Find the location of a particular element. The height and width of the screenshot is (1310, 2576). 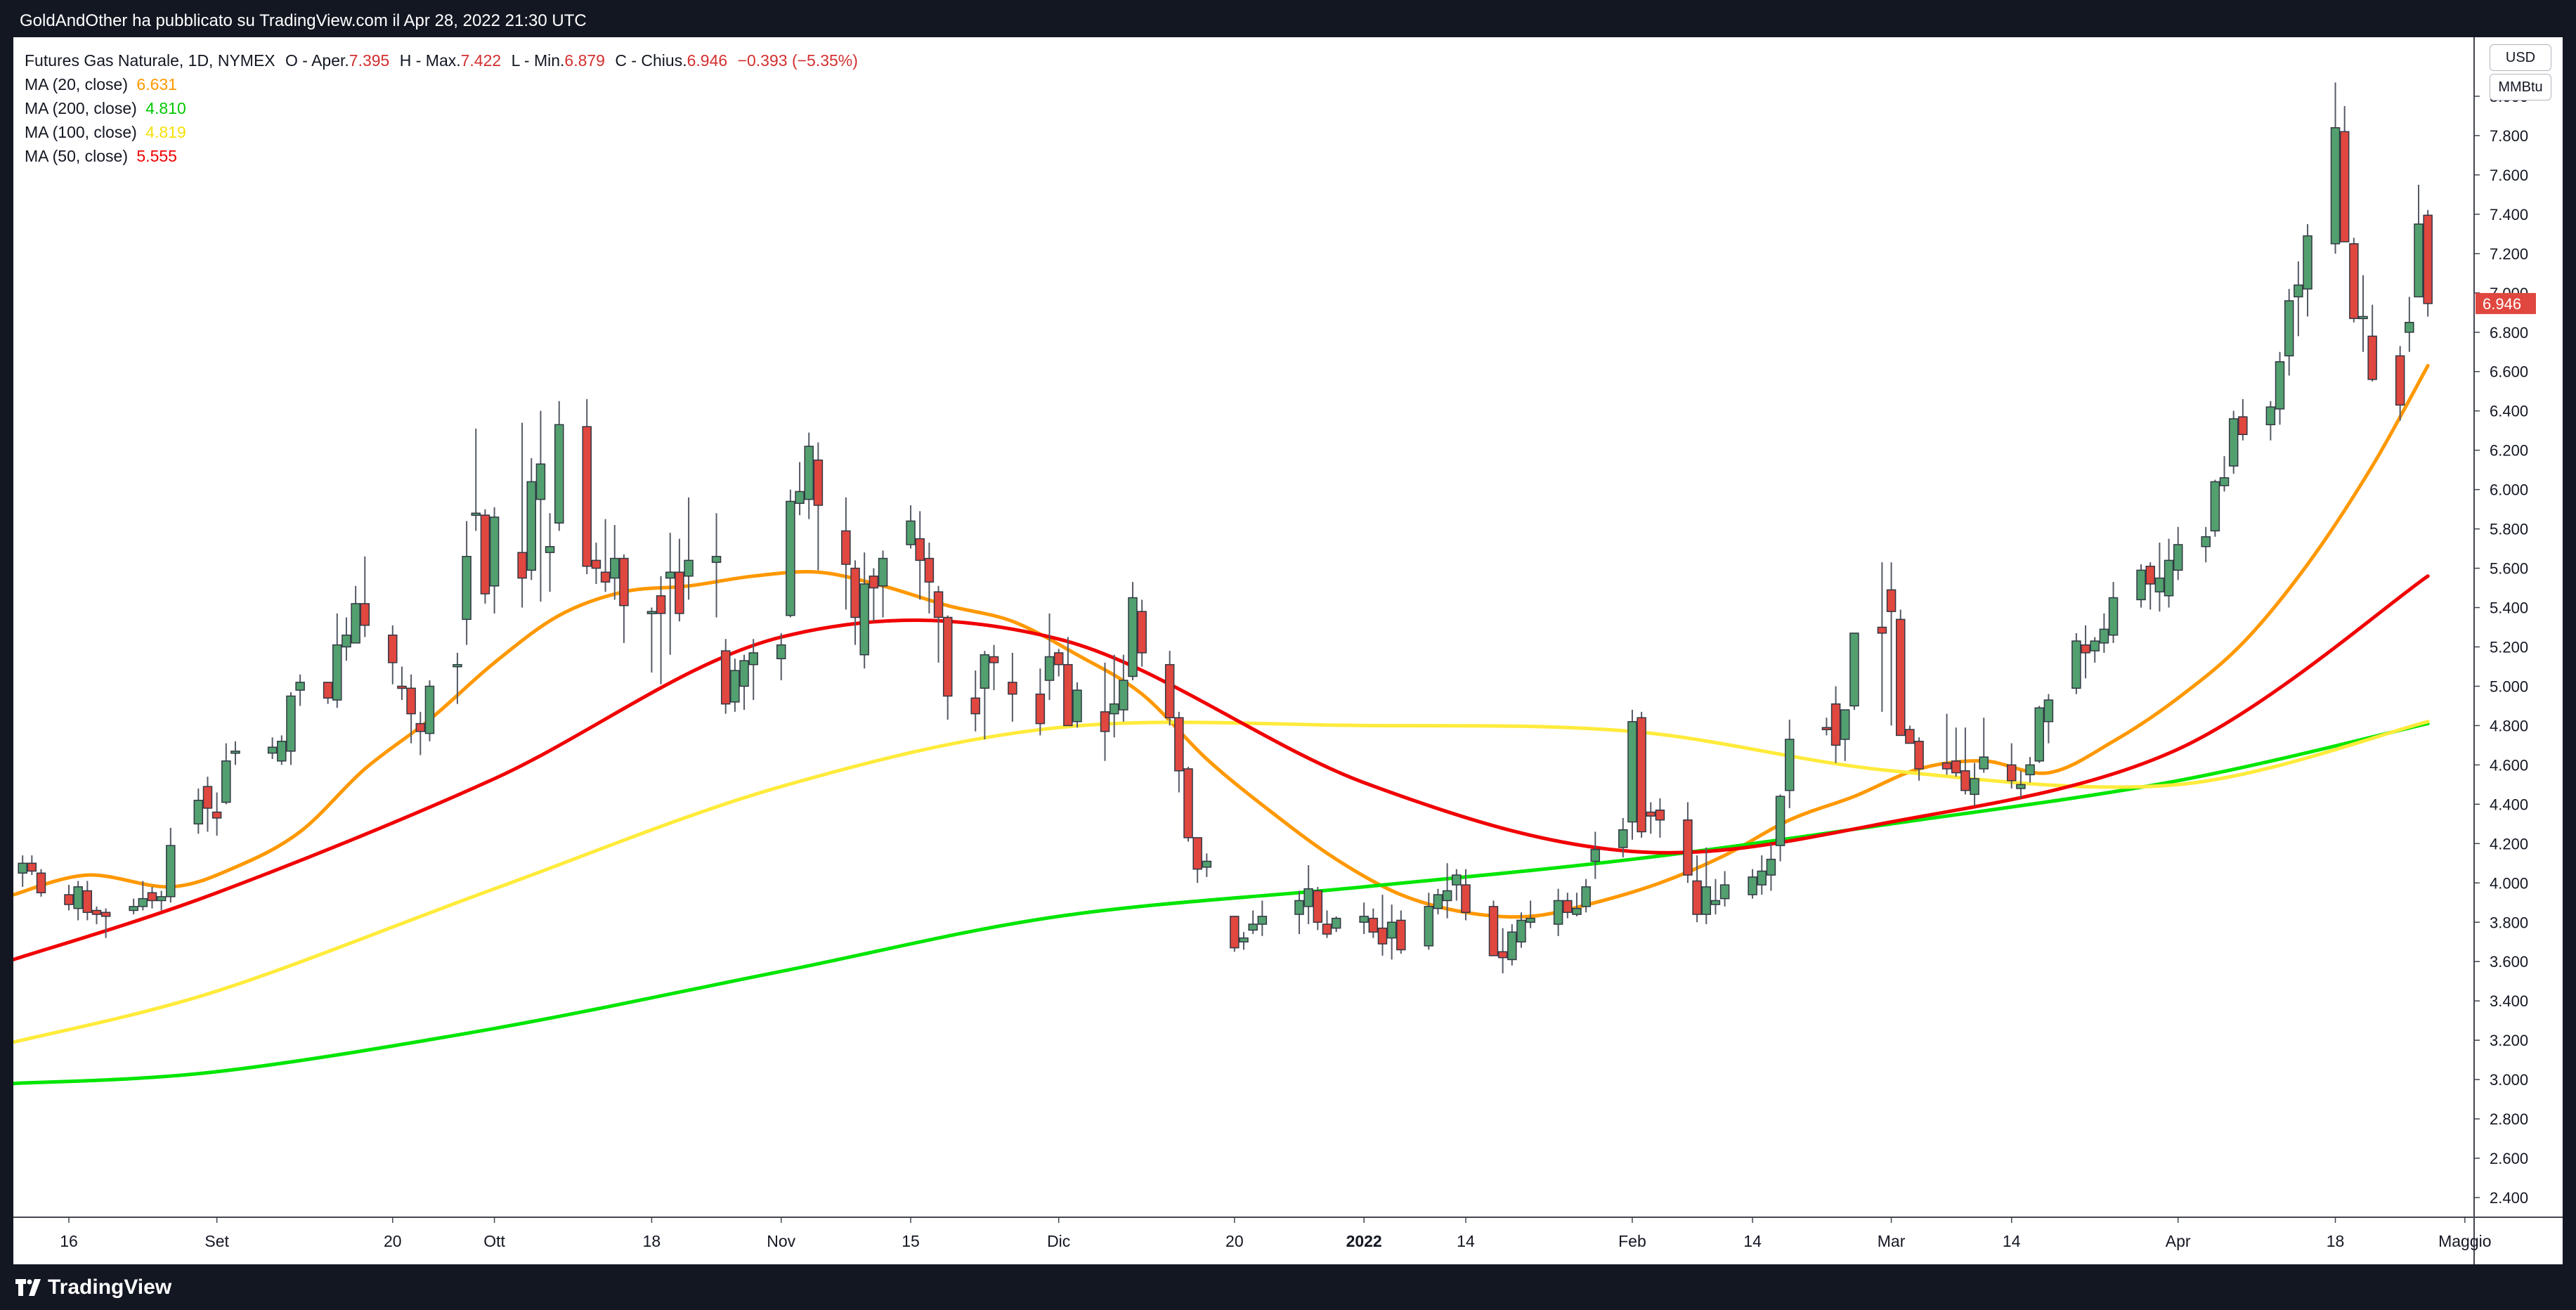

x-tick-label: Apr is located at coordinates (2178, 1241).